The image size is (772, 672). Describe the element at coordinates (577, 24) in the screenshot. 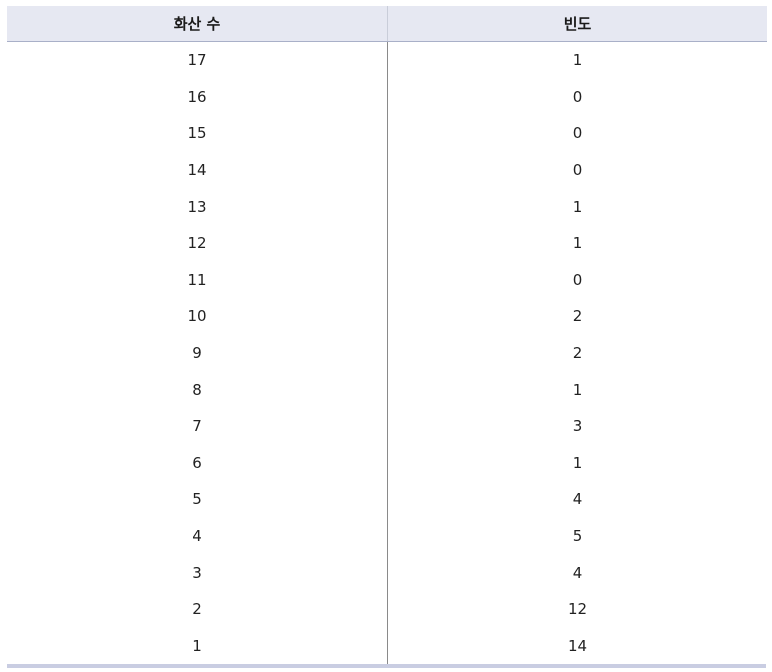

I see `header-frequency: 빈도` at that location.